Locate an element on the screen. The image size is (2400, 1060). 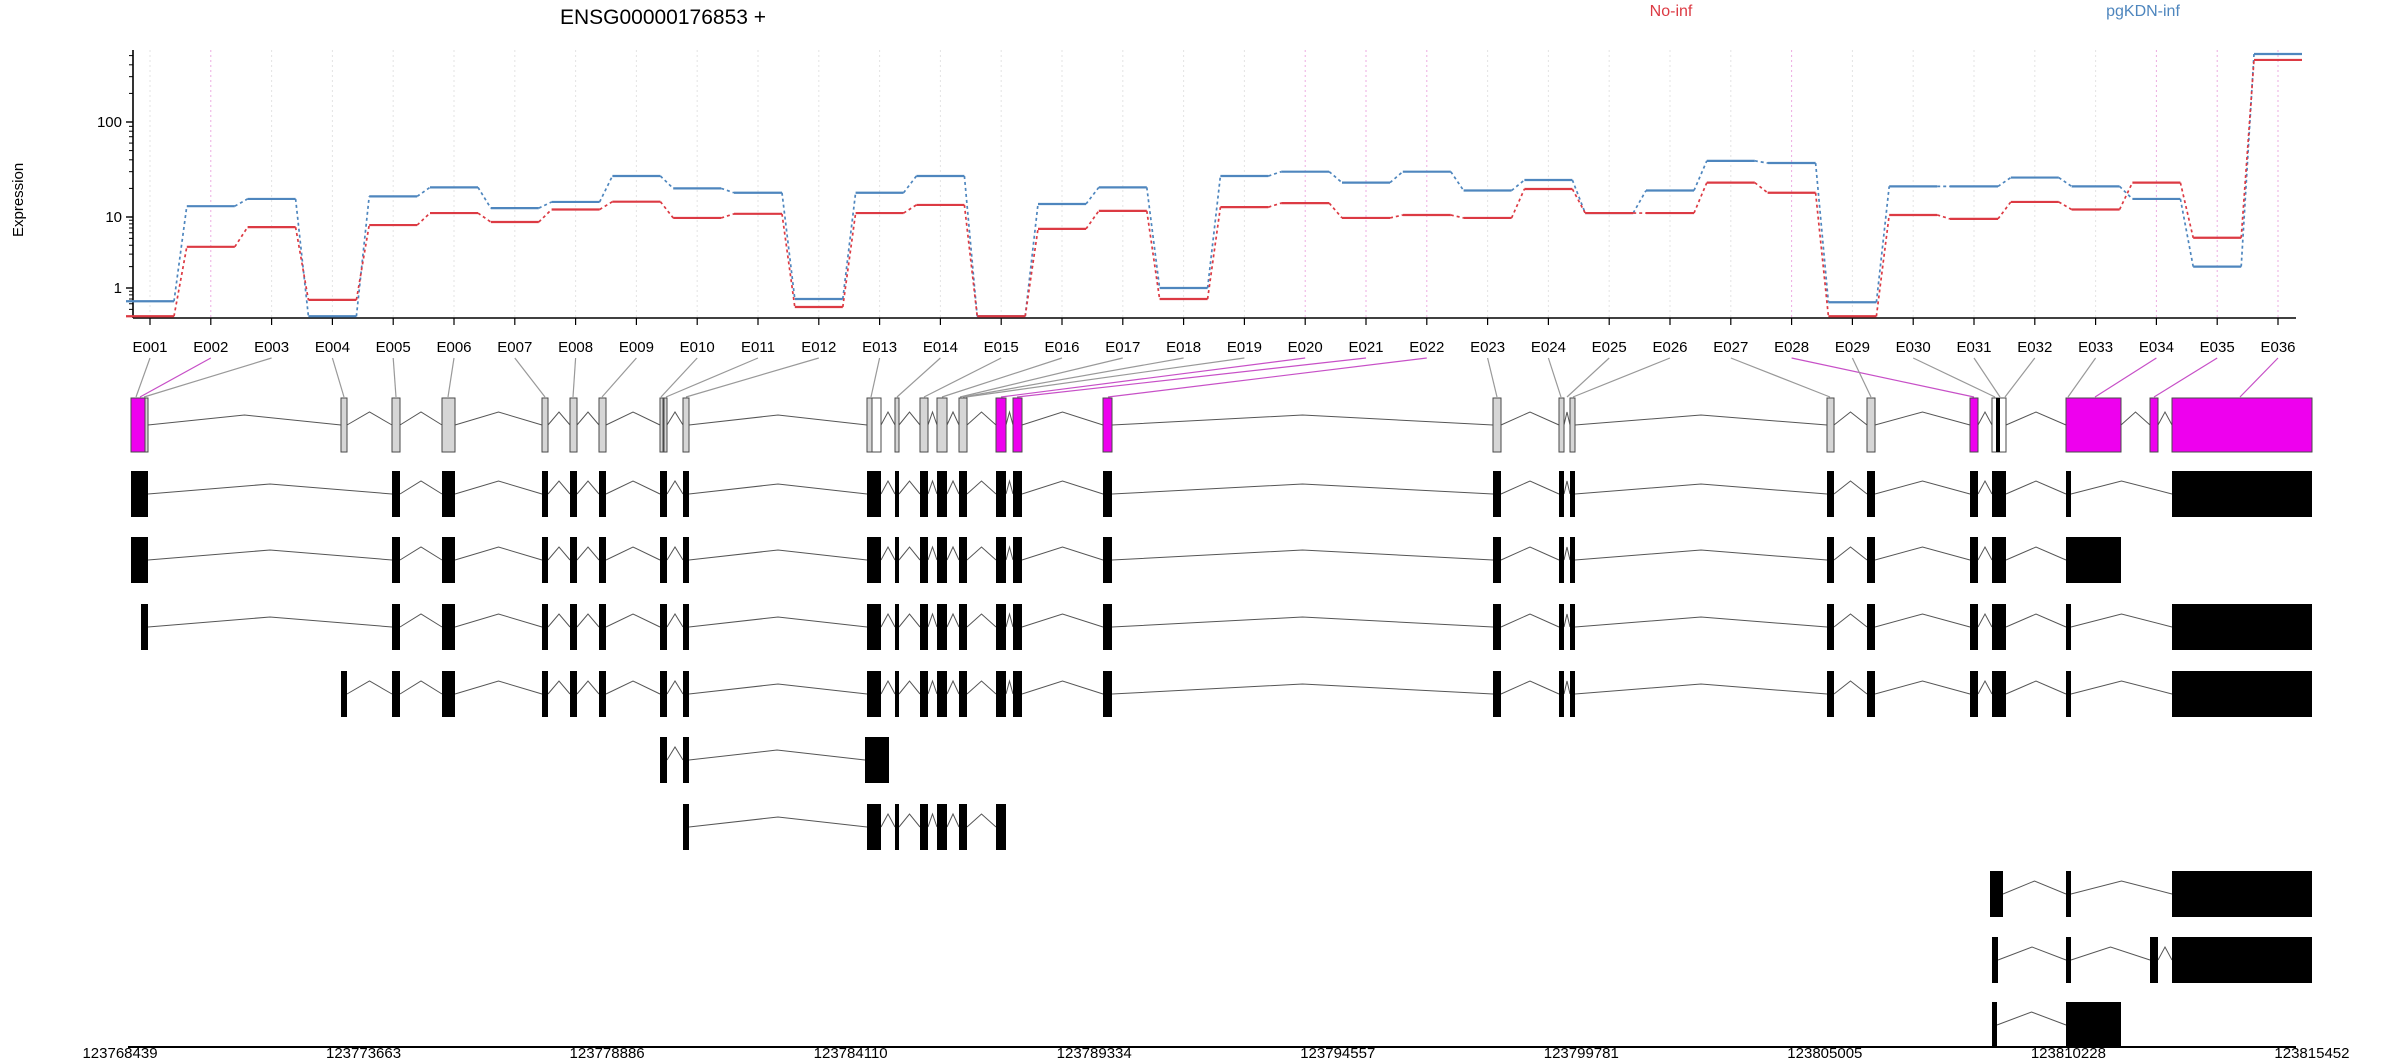
leader-line-E016 is located at coordinates (1002, 377).